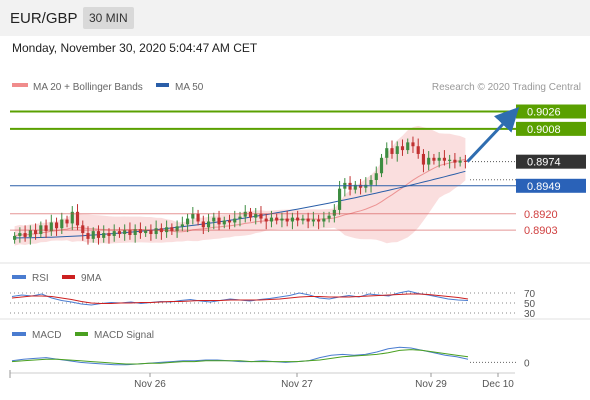  Describe the element at coordinates (544, 187) in the screenshot. I see `level-label-support: 0.8949` at that location.